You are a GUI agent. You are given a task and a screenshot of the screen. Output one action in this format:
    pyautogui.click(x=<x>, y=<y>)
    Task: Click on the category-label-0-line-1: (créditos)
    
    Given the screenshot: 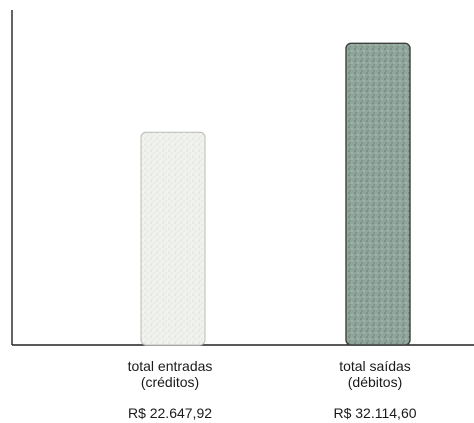 What is the action you would take?
    pyautogui.click(x=170, y=382)
    